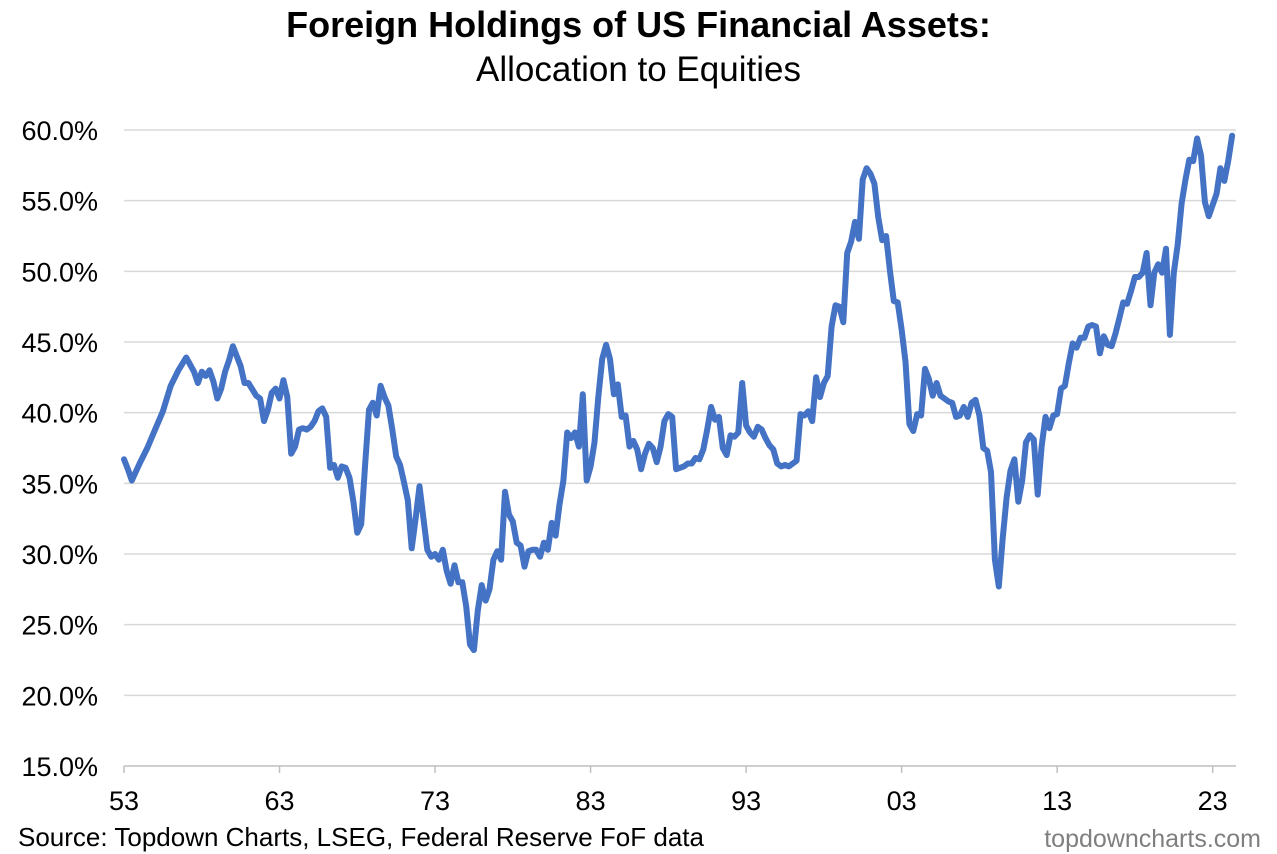 Image resolution: width=1277 pixels, height=854 pixels. I want to click on y-tick-label: 25.0%, so click(59, 626).